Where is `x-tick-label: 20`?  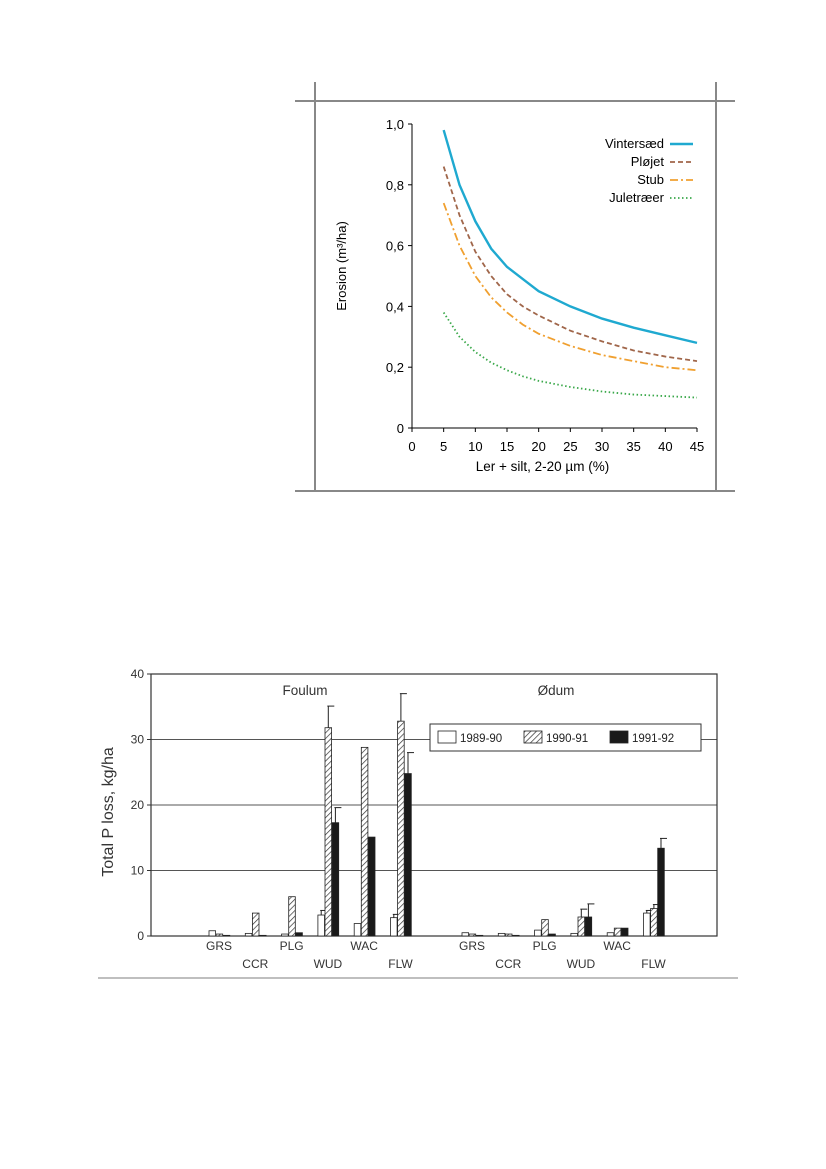
x-tick-label: 20 is located at coordinates (538, 446).